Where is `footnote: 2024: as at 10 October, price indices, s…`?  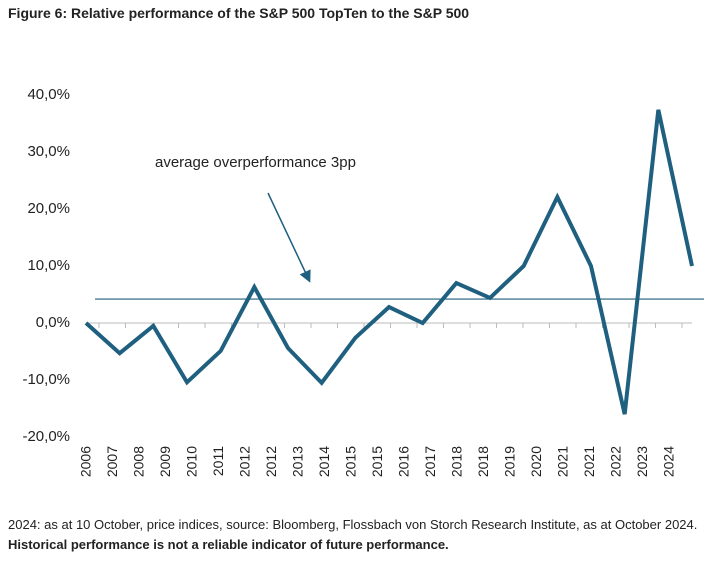 footnote: 2024: as at 10 October, price indices, s… is located at coordinates (364, 535).